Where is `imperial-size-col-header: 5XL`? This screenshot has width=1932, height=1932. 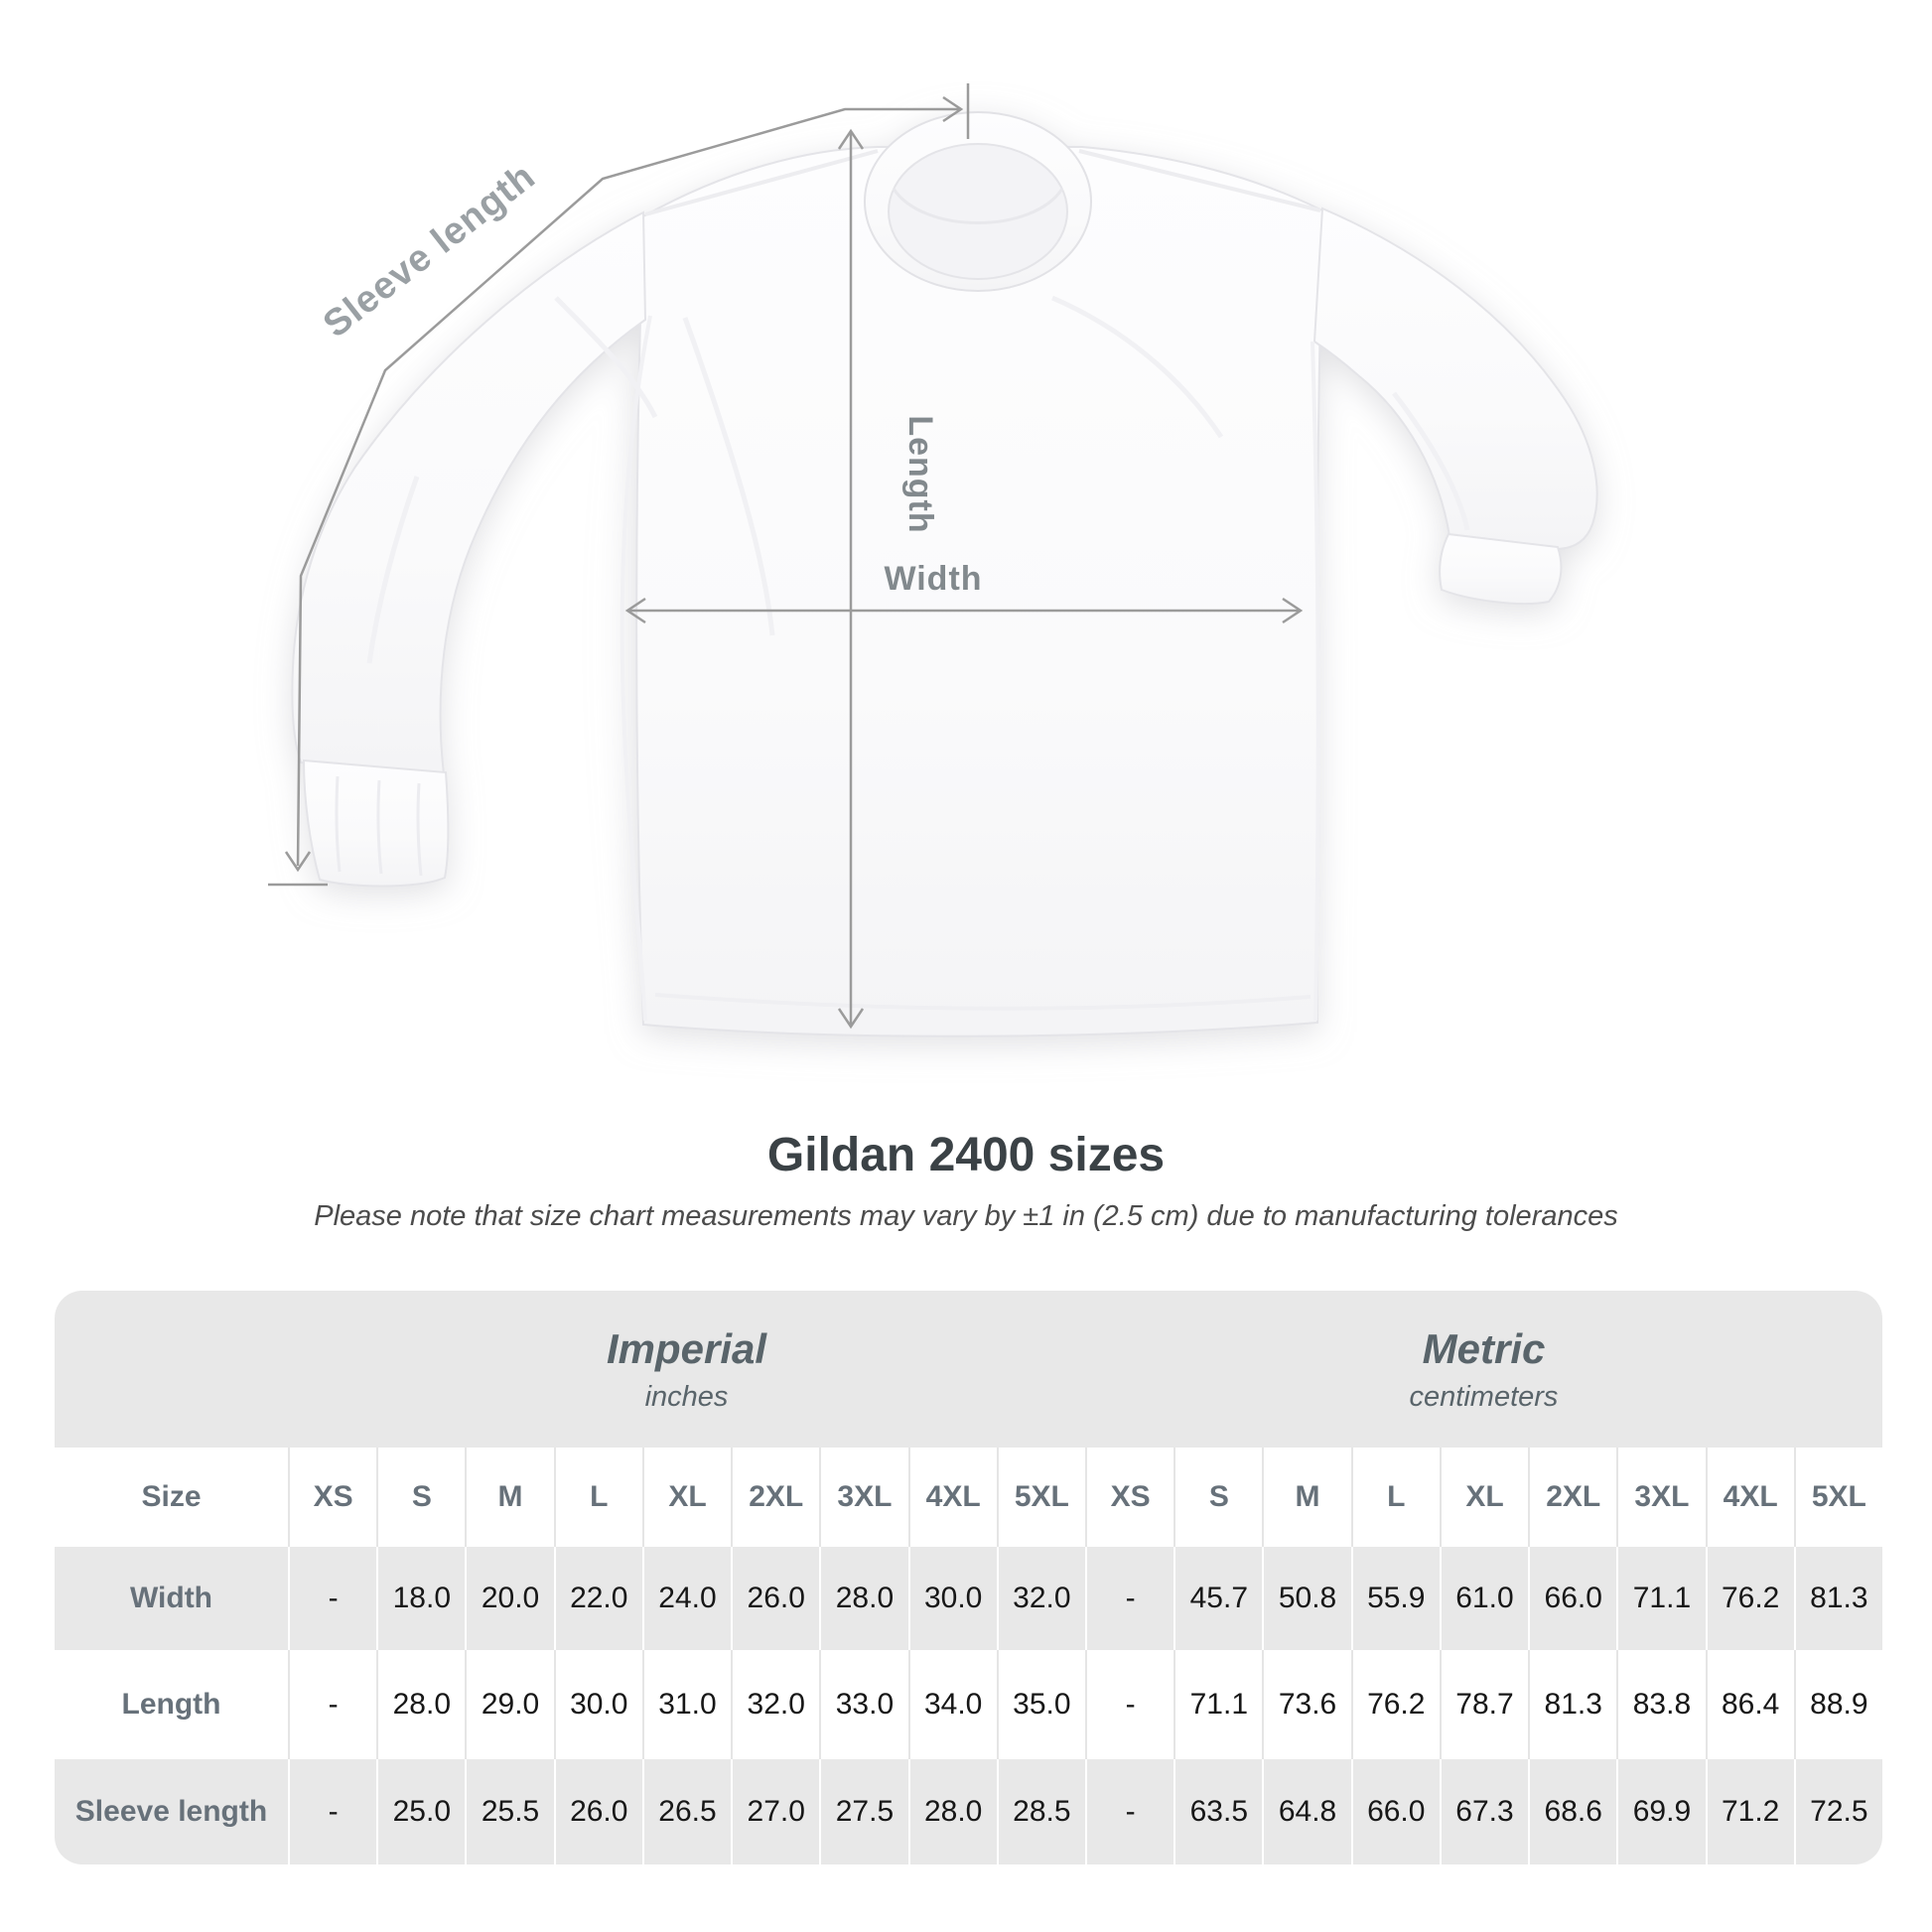
imperial-size-col-header: 5XL is located at coordinates (1040, 1497).